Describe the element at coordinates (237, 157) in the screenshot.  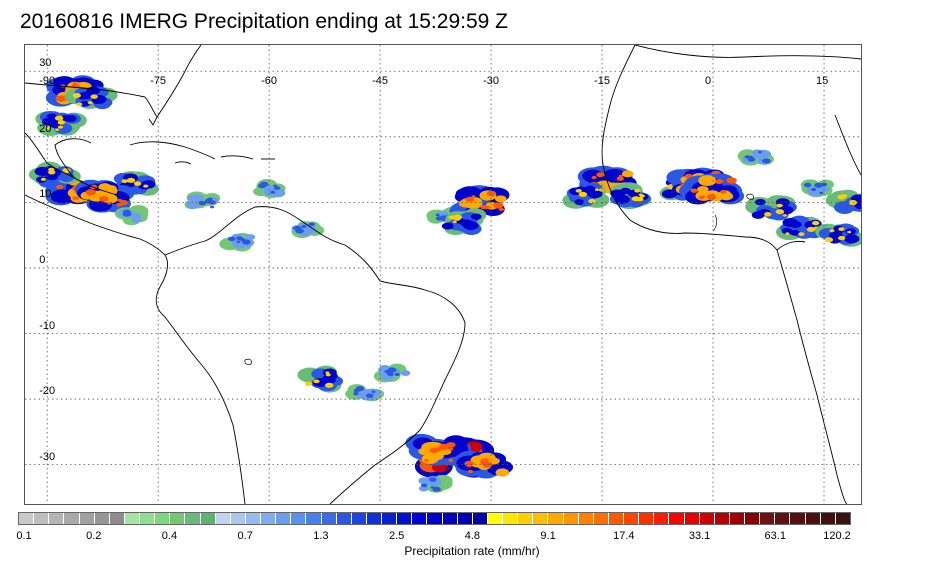
I see `coastline-hispaniola` at that location.